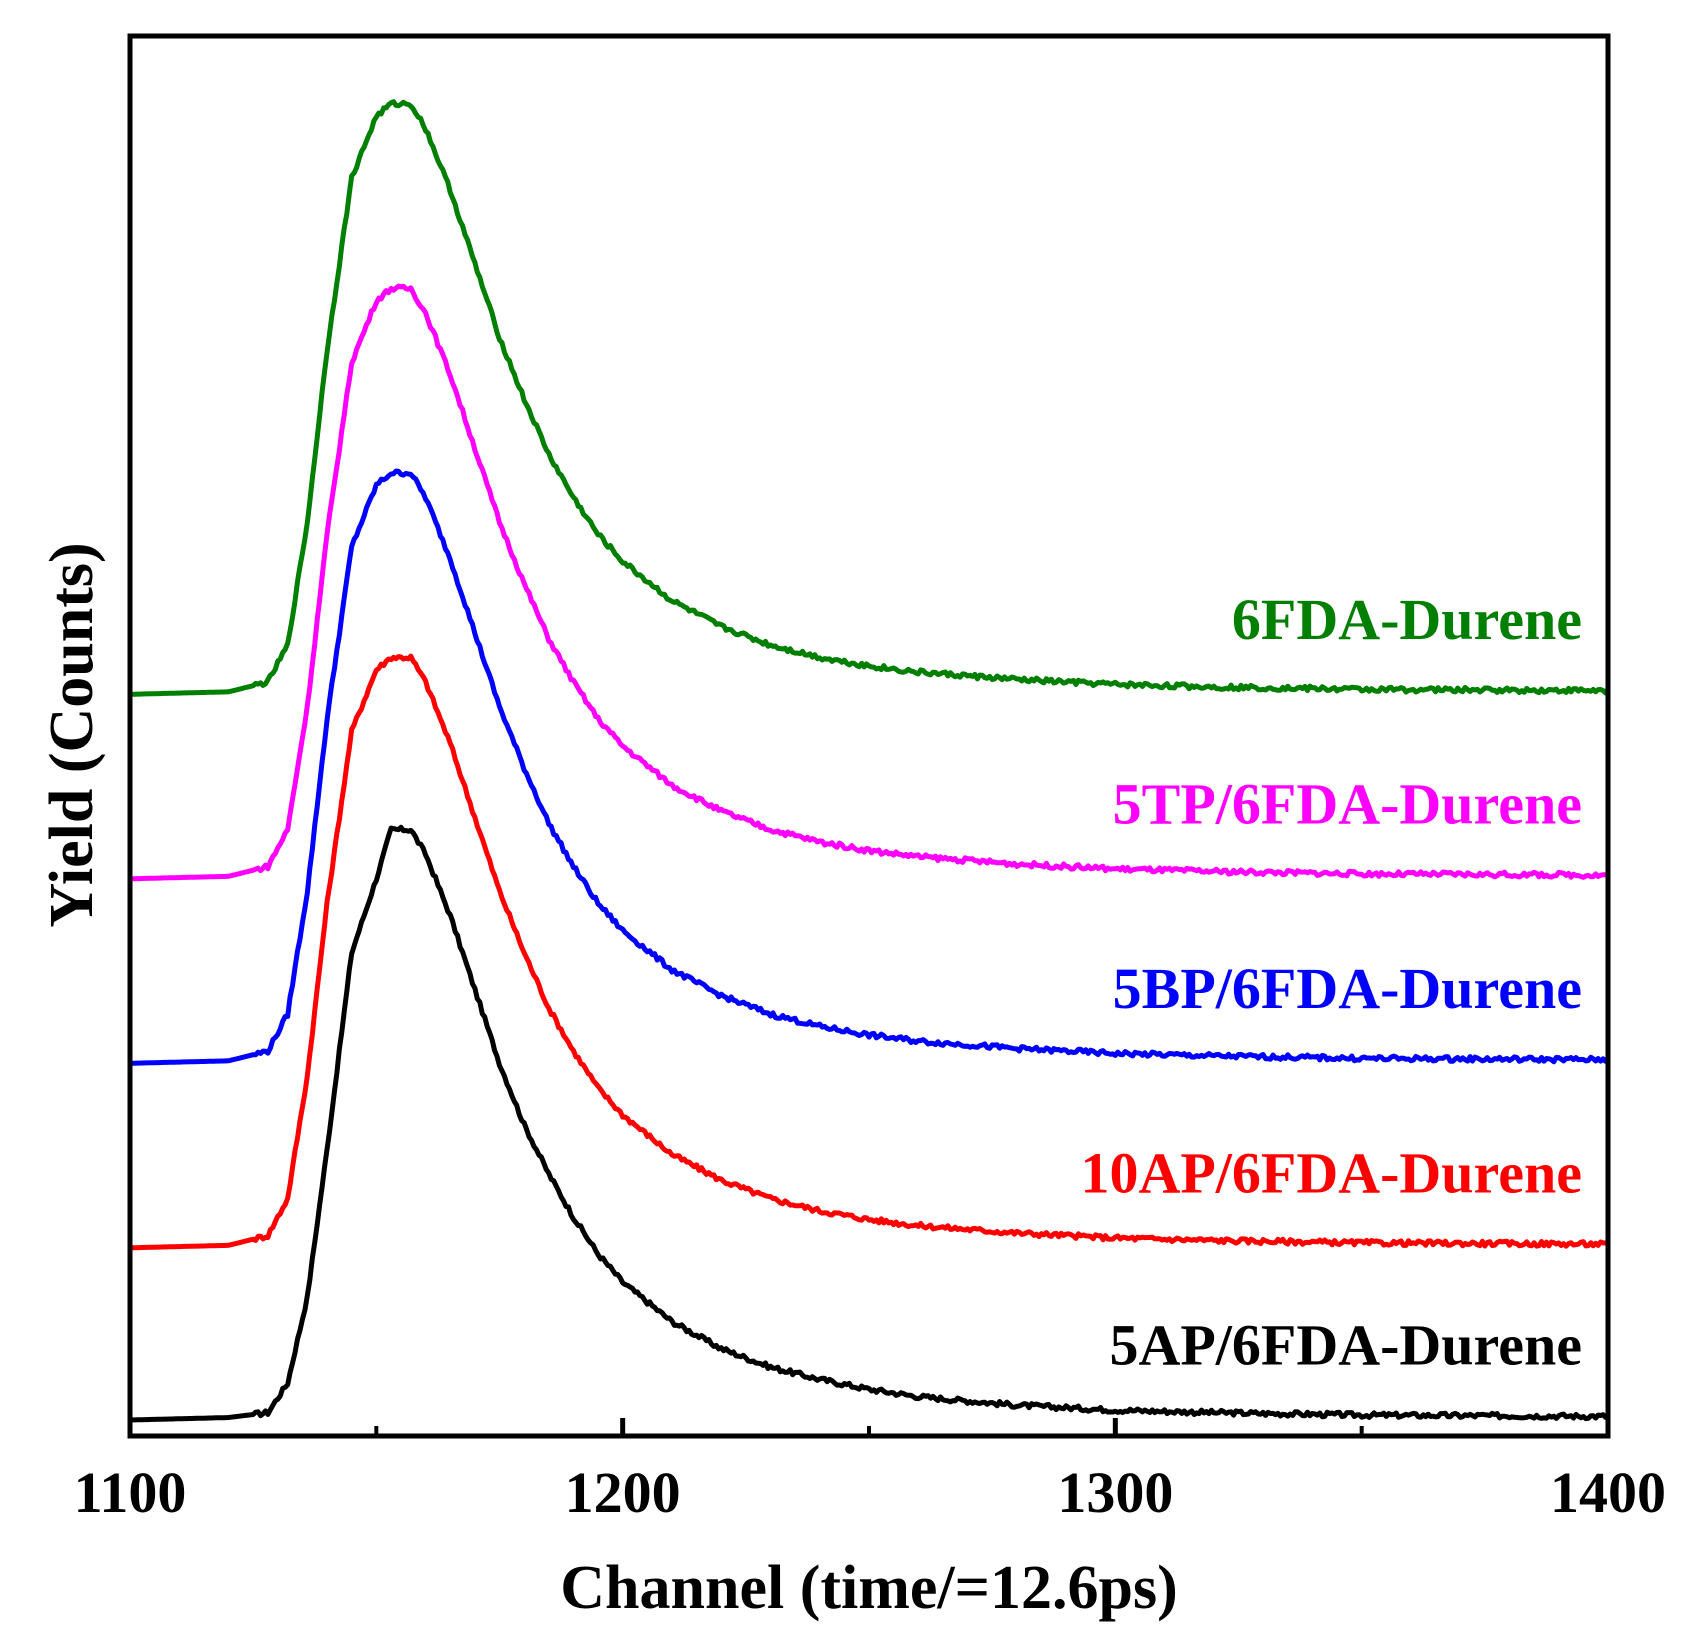  What do you see at coordinates (1407, 619) in the screenshot?
I see `series-label-6fda-durene: 6FDA-Durene` at bounding box center [1407, 619].